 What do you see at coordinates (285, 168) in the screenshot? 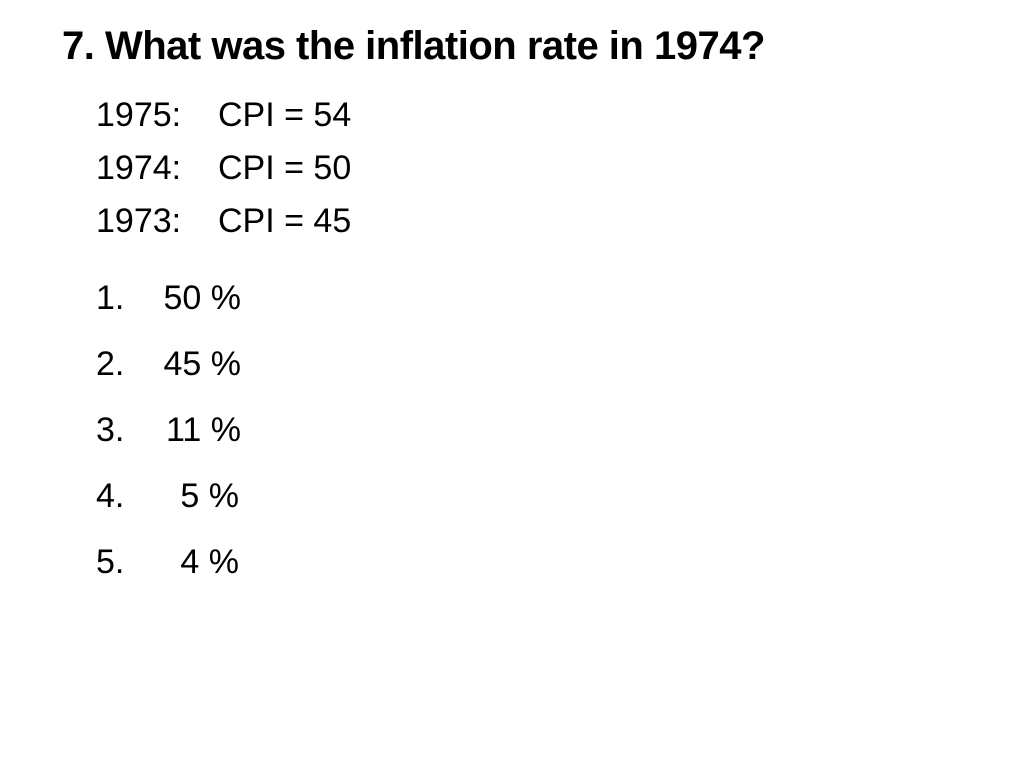
I see `cpi-value: CPI = 50` at bounding box center [285, 168].